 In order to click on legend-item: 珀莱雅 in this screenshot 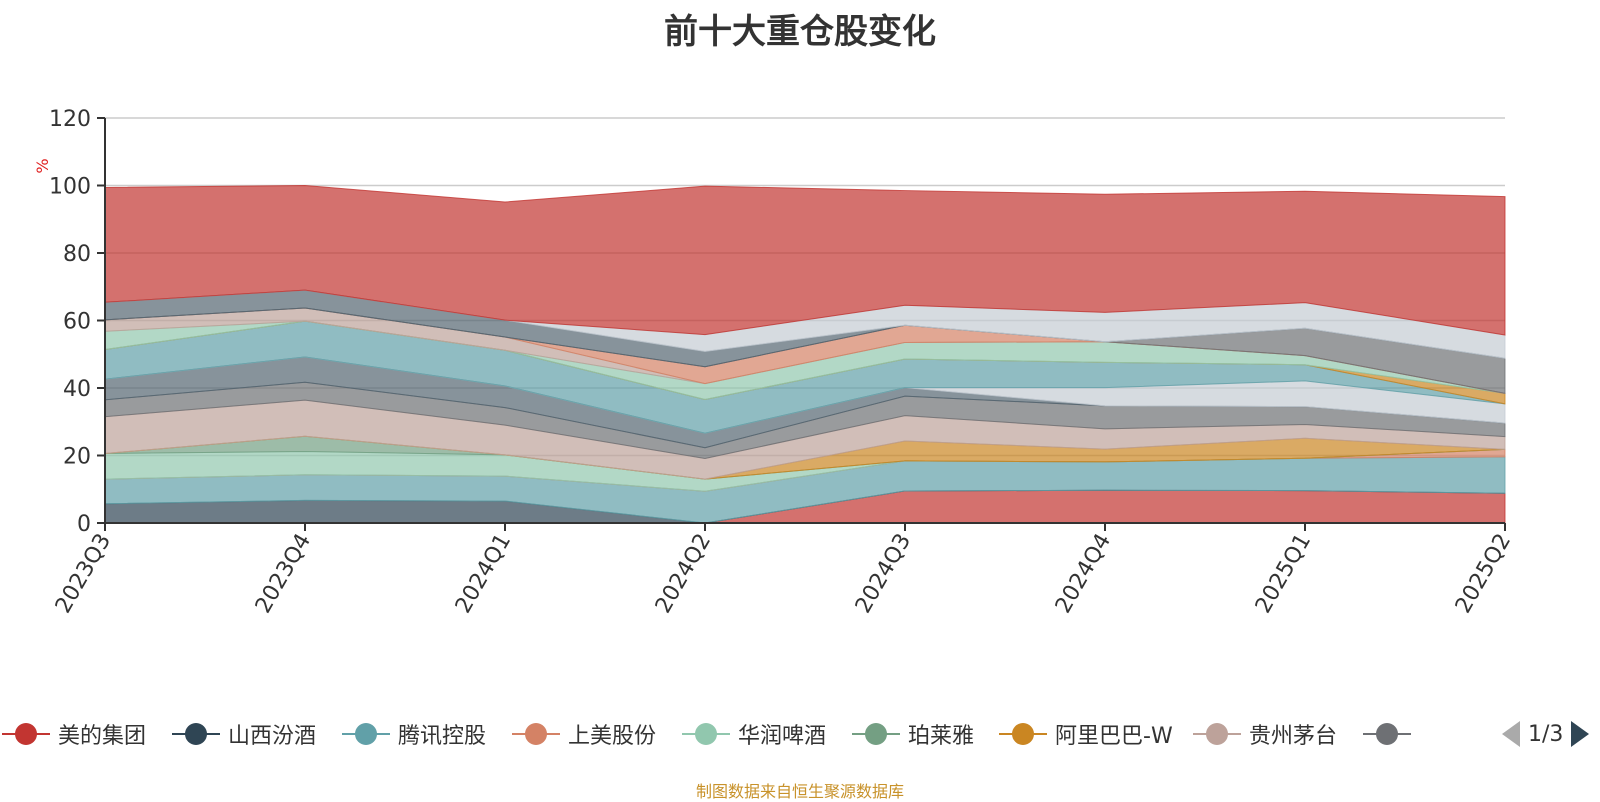, I will do `click(913, 734)`.